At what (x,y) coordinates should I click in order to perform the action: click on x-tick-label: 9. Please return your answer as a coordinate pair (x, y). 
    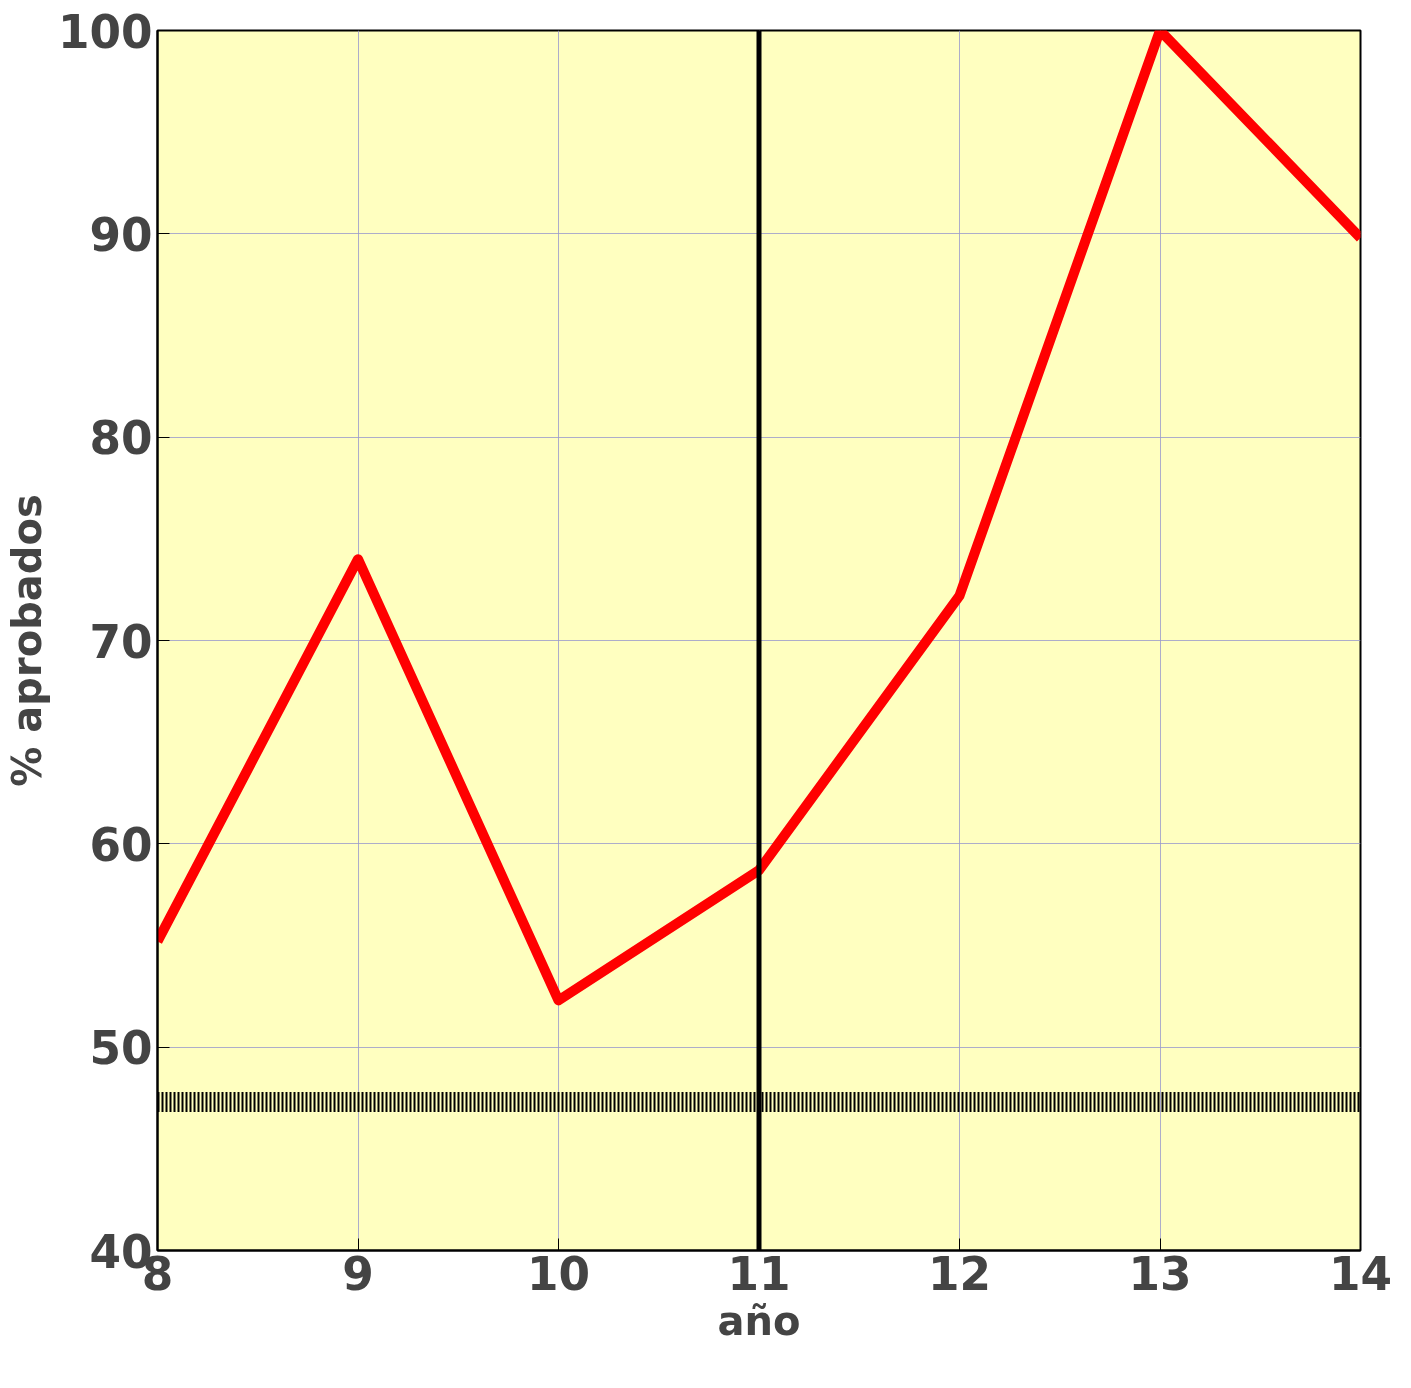
    Looking at the image, I should click on (358, 1274).